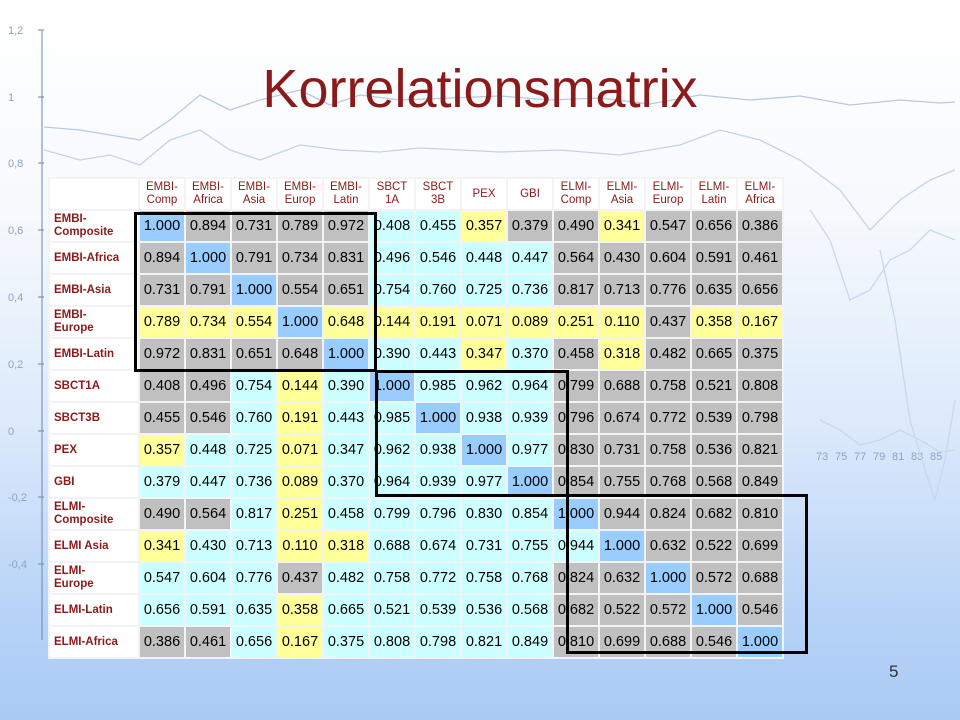 The width and height of the screenshot is (960, 720). Describe the element at coordinates (346, 418) in the screenshot. I see `correlation-cell: 0.443` at that location.